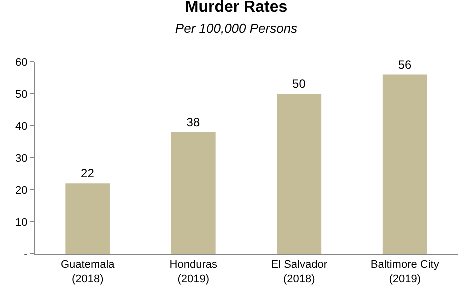  I want to click on y-tick-label: 60, so click(22, 62).